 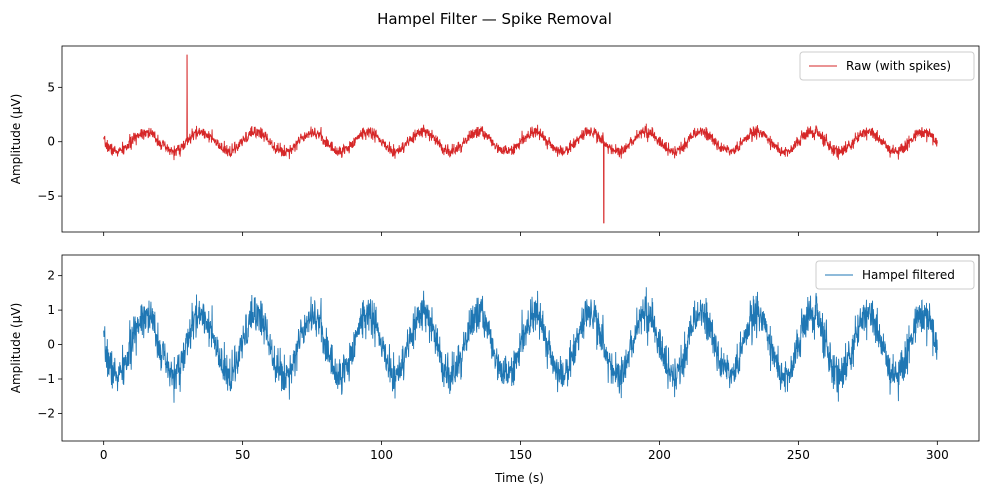 What do you see at coordinates (898, 66) in the screenshot?
I see `legend-label-1: Raw (with spikes)` at bounding box center [898, 66].